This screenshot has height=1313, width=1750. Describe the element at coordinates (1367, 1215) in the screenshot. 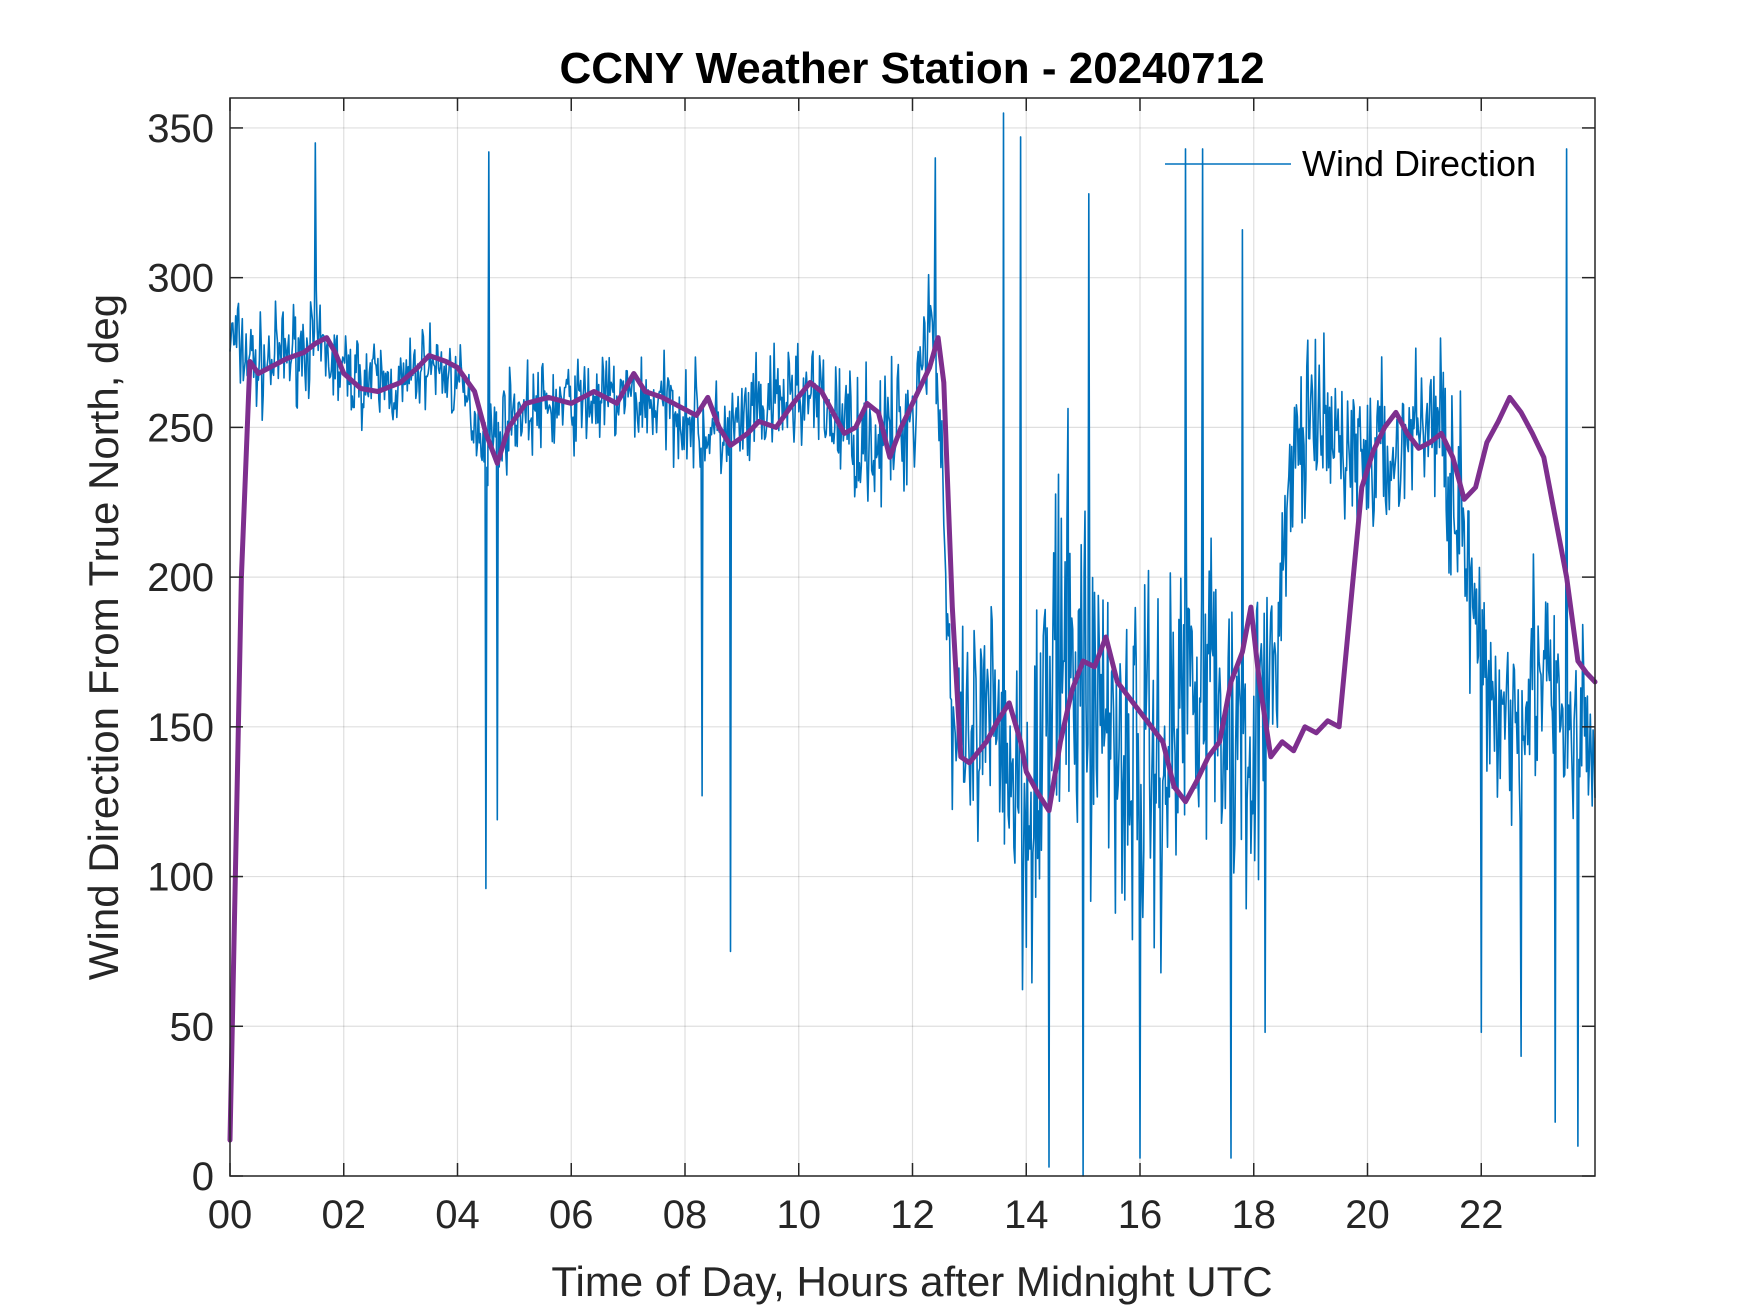

I see `x-tick-label: 20` at that location.